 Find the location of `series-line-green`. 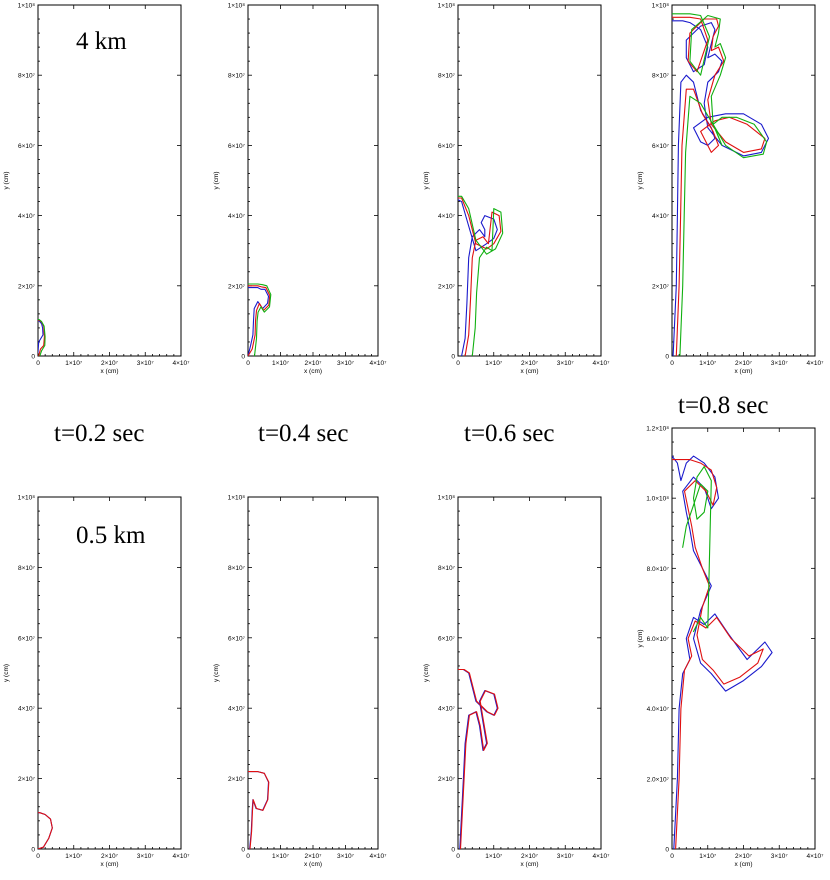

series-line-green is located at coordinates (42, 337).